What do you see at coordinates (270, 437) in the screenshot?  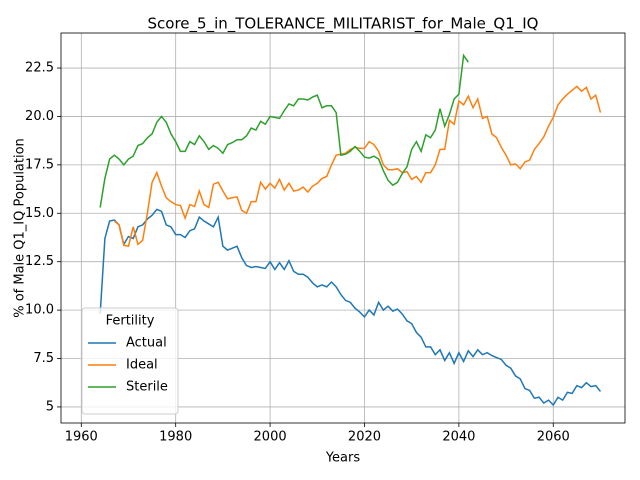 I see `x-tick-label: 2000` at bounding box center [270, 437].